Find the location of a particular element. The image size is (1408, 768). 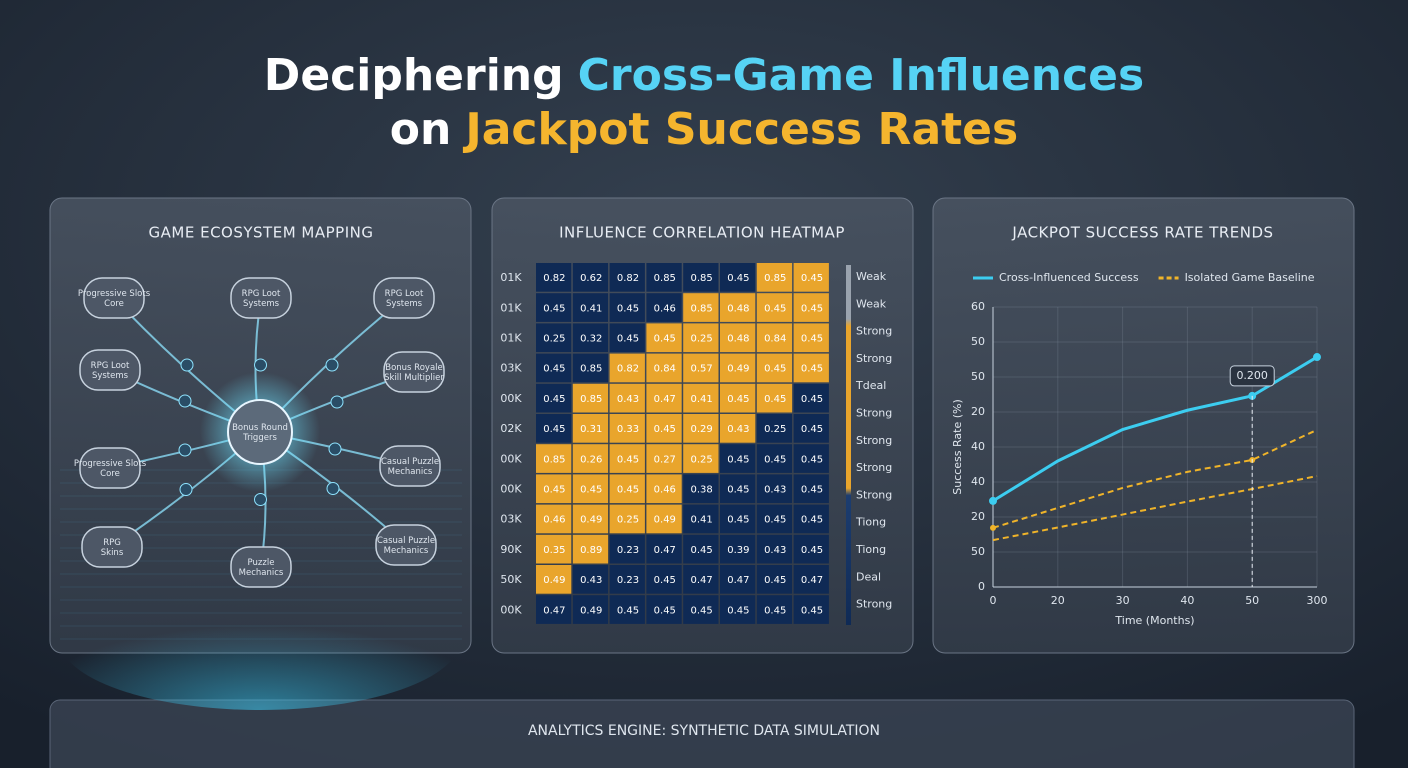

node-label: Puzzle Mechanics is located at coordinates (261, 568).